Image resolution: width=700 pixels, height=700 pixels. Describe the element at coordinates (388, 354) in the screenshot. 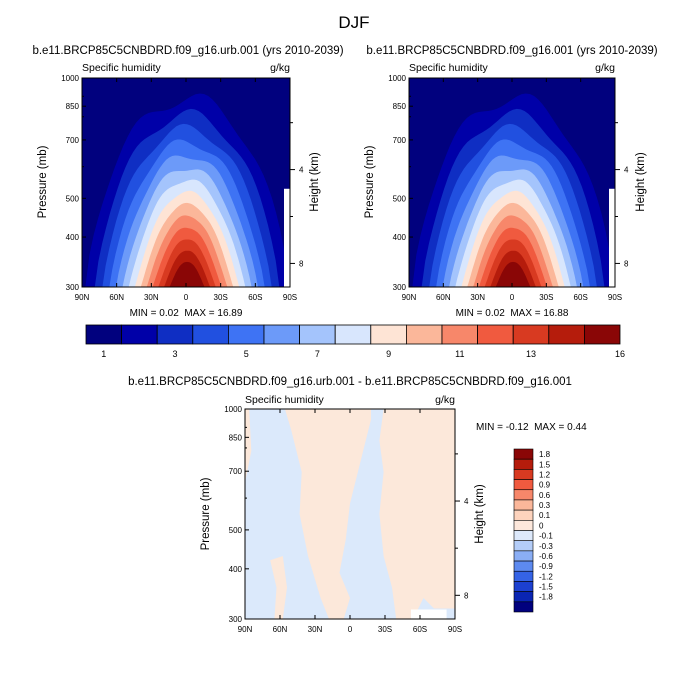

I see `colorbar-label: 9` at that location.